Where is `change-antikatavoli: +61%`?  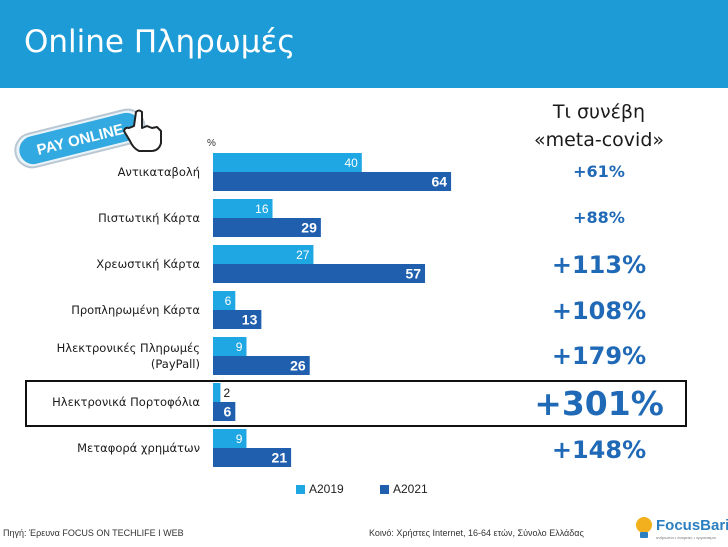
change-antikatavoli: +61% is located at coordinates (599, 171).